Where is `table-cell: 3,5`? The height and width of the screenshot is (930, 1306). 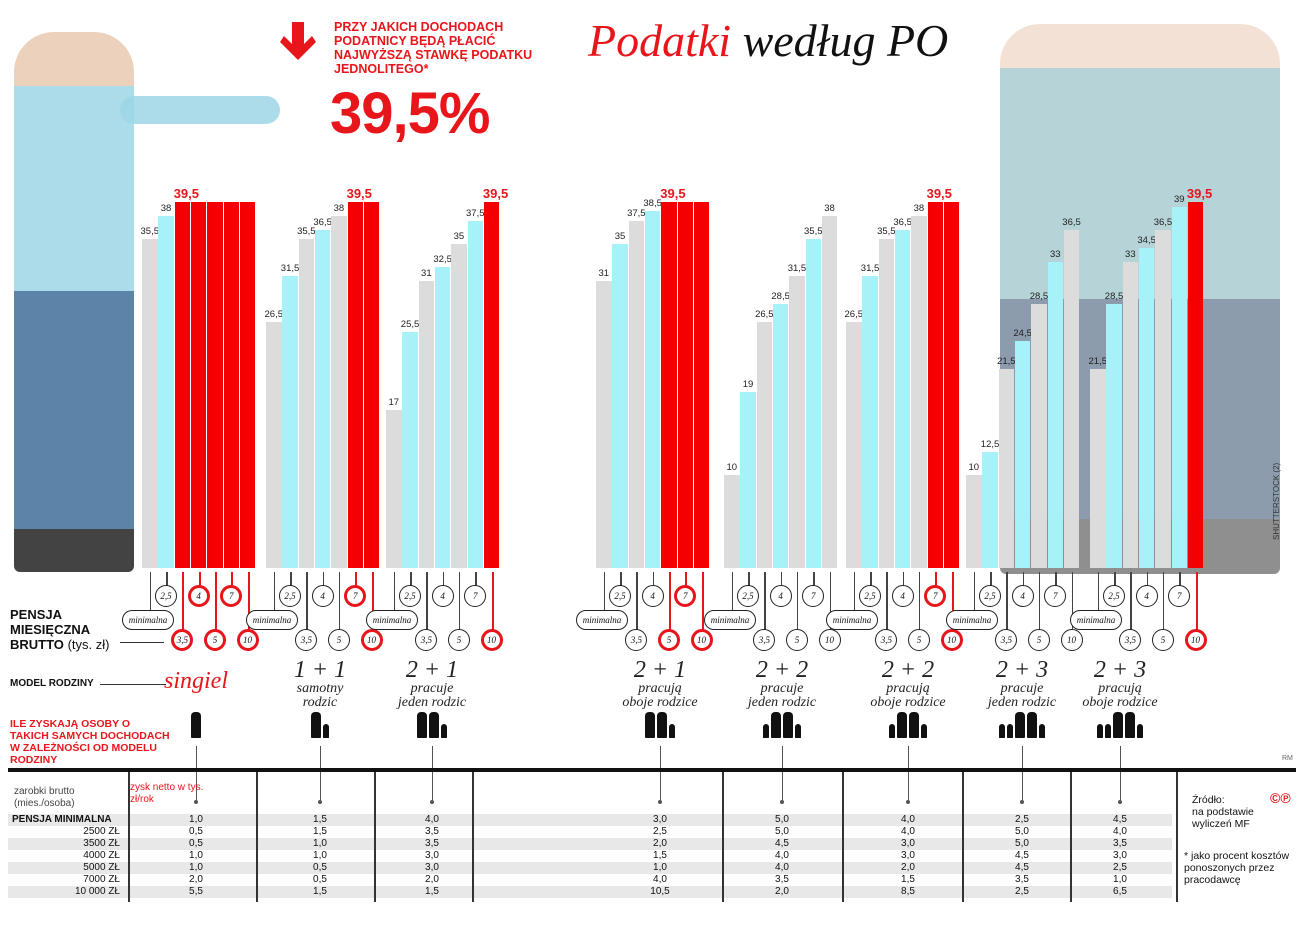
table-cell: 3,5 is located at coordinates (432, 831).